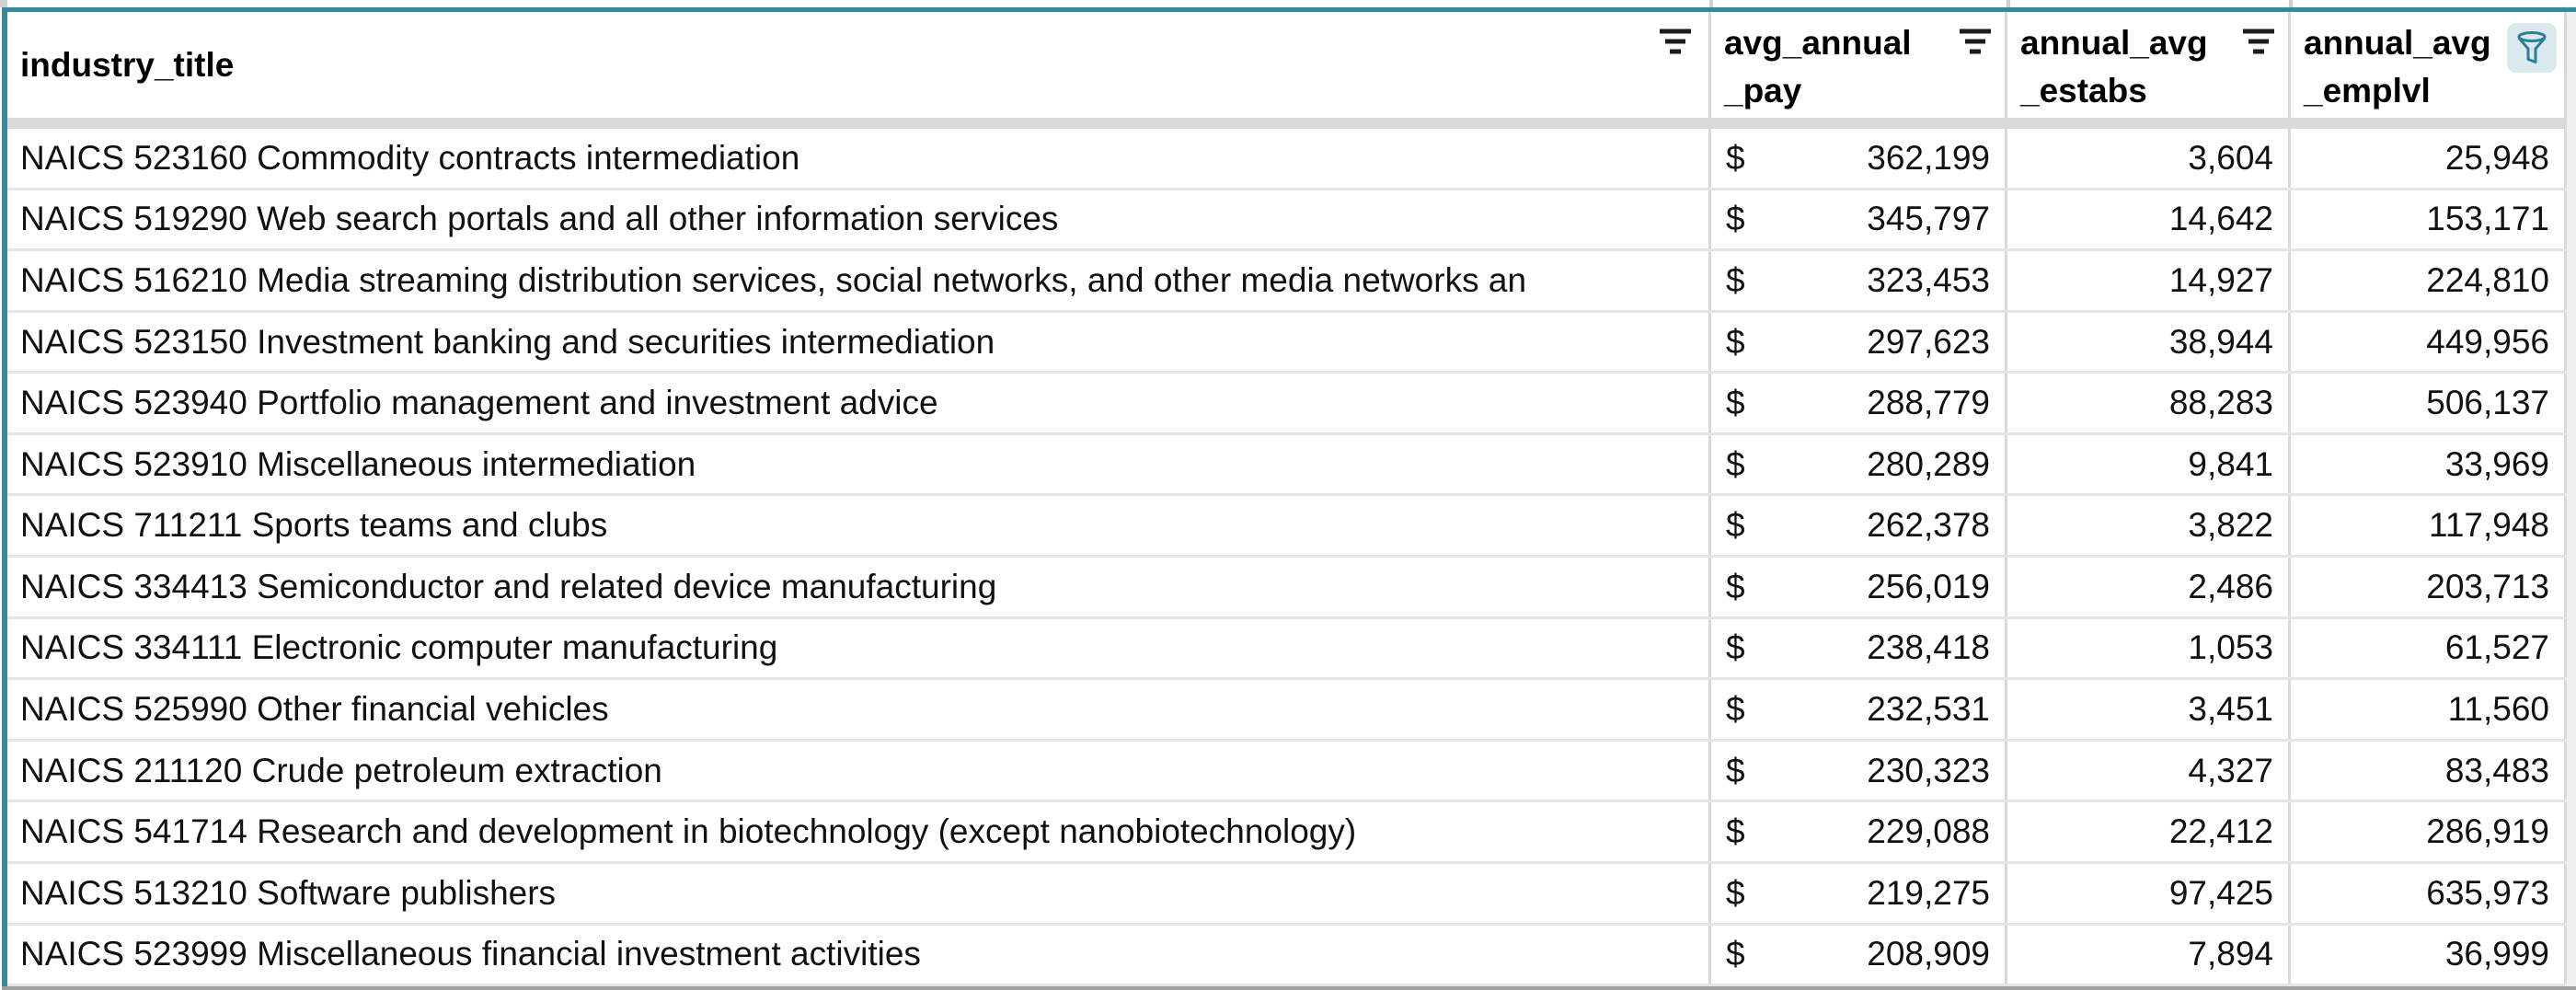 This screenshot has width=2576, height=990. Describe the element at coordinates (1859, 342) in the screenshot. I see `cell-avg-annual-pay: $ 297,623` at that location.